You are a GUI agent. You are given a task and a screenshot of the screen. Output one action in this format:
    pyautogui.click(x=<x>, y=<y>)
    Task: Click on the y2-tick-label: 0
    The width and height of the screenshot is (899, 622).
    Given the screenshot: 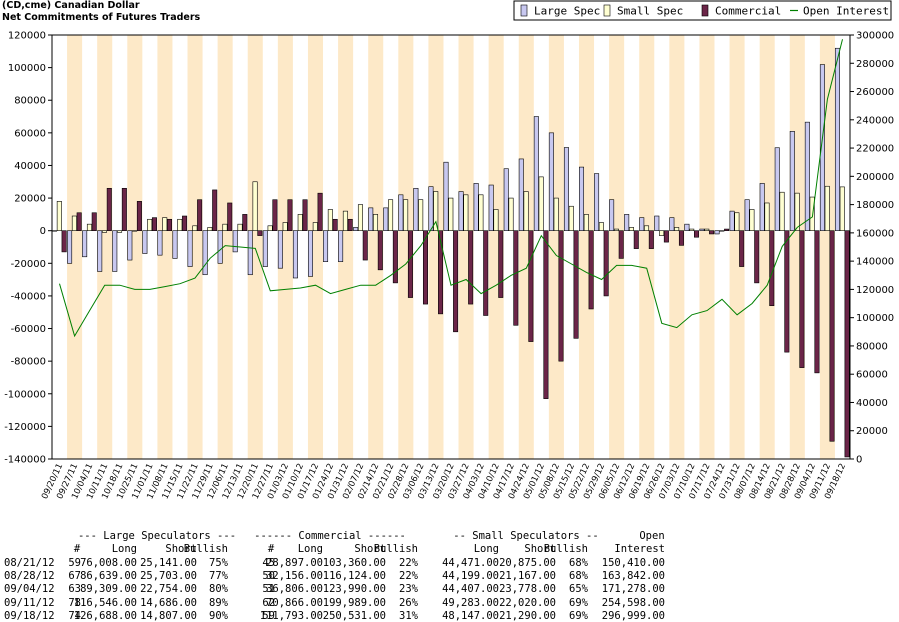 What is the action you would take?
    pyautogui.click(x=859, y=460)
    